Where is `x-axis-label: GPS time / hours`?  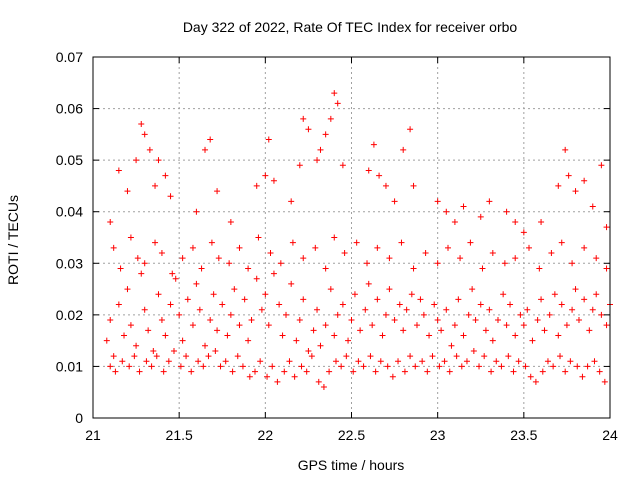 x-axis-label: GPS time / hours is located at coordinates (351, 465).